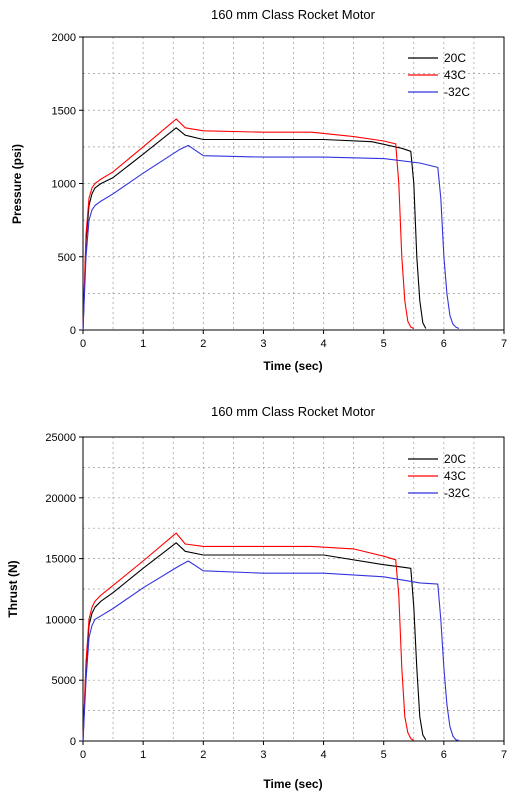 Image resolution: width=518 pixels, height=800 pixels. I want to click on pressure-x-tick-label: 5, so click(384, 344).